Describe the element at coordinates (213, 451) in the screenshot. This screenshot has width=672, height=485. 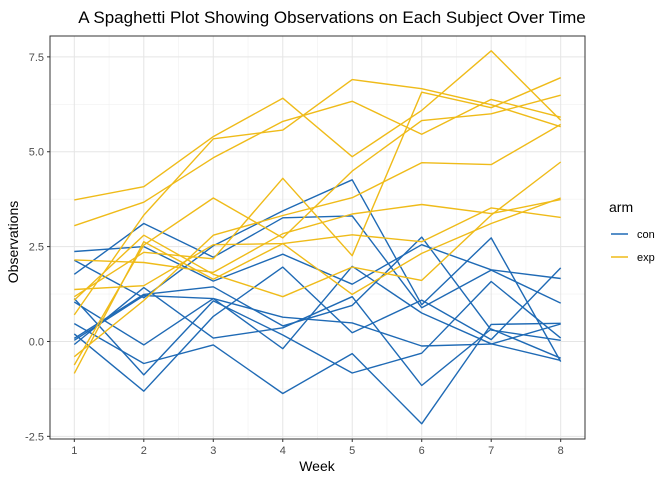
I see `x-tick-label: 3` at that location.